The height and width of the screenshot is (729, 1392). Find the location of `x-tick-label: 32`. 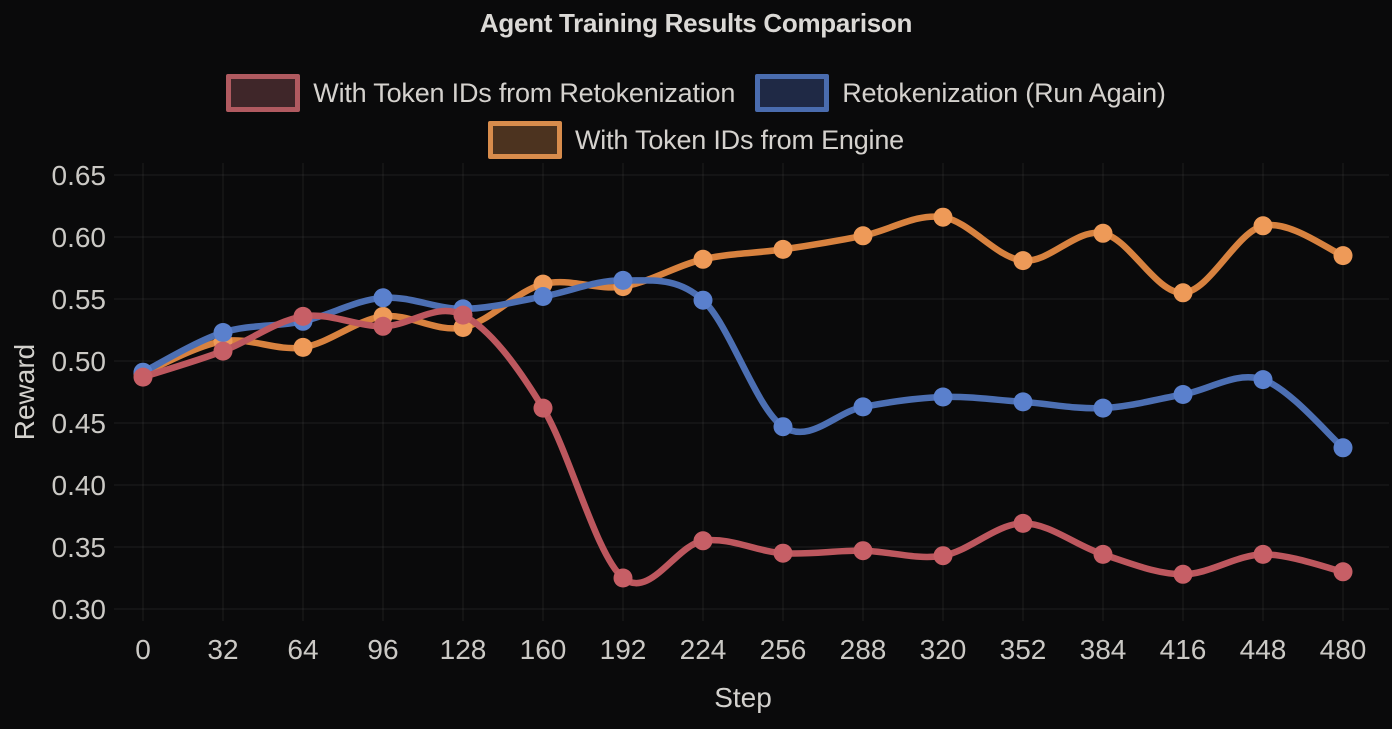

x-tick-label: 32 is located at coordinates (222, 649).